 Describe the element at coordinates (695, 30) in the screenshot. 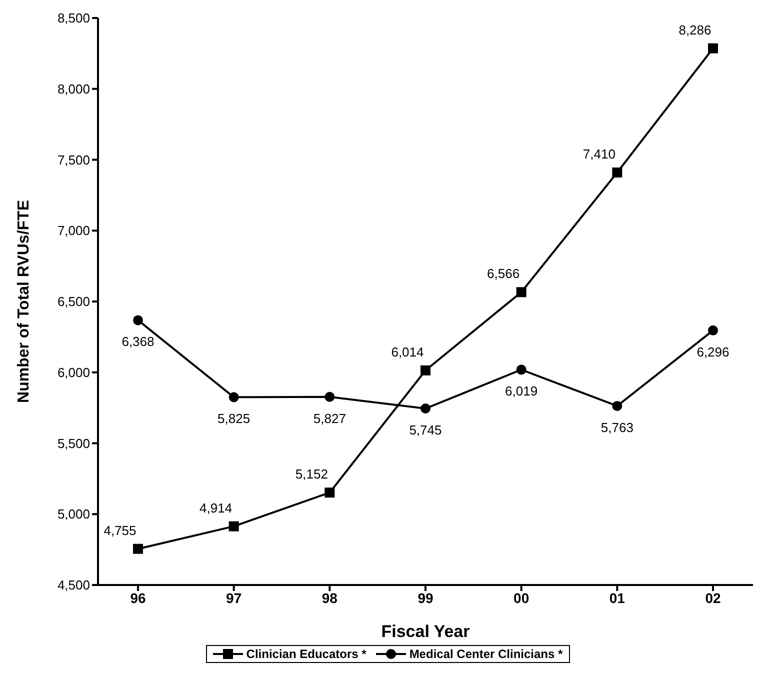

I see `data-label: 8,286` at that location.